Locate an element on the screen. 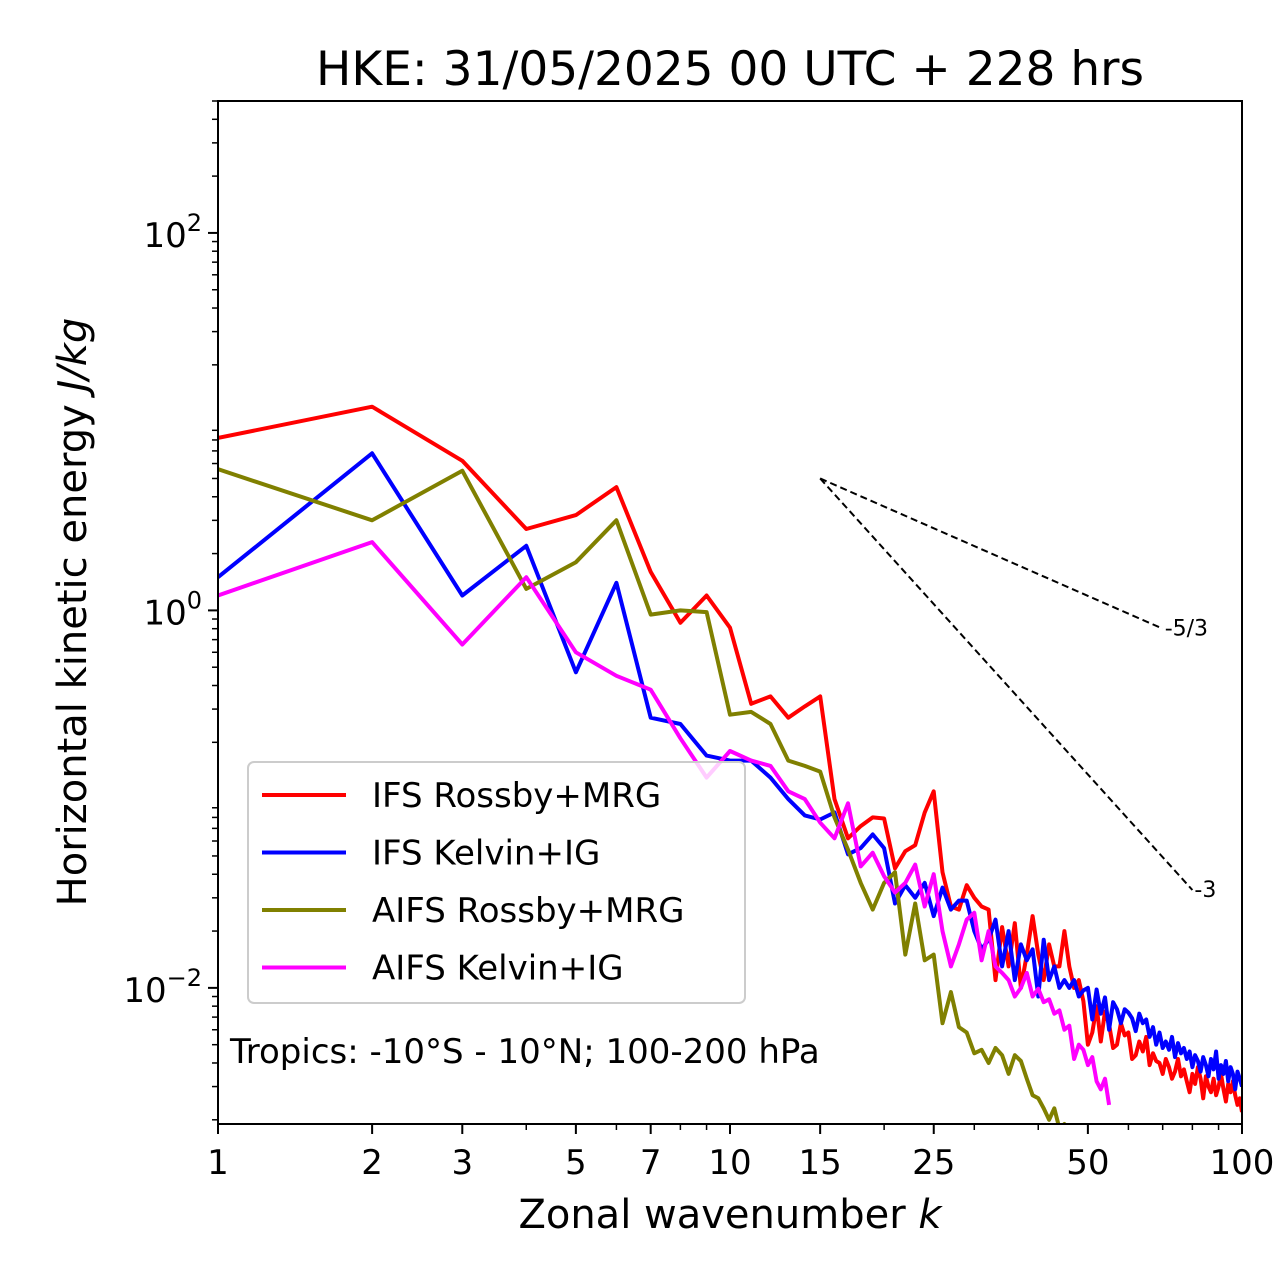 Image resolution: width=1280 pixels, height=1288 pixels. x-tick-label: 15 is located at coordinates (820, 1163).